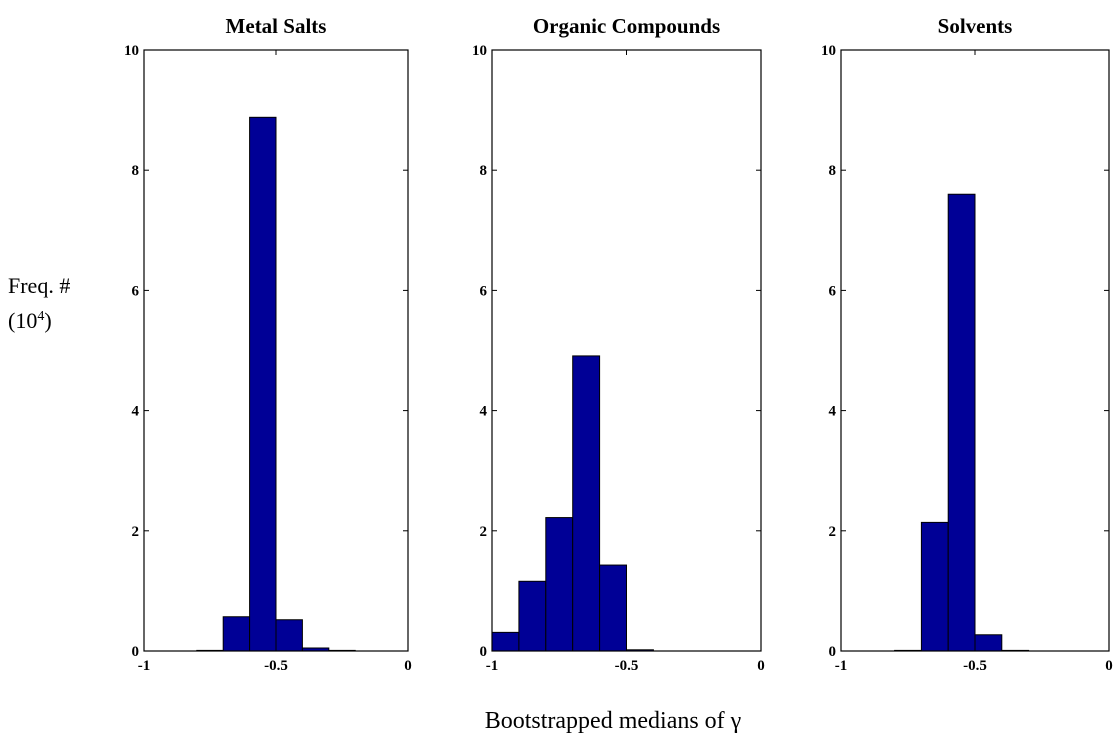 The image size is (1115, 742). Describe the element at coordinates (626, 26) in the screenshot. I see `panel-title: Organic Compounds` at that location.